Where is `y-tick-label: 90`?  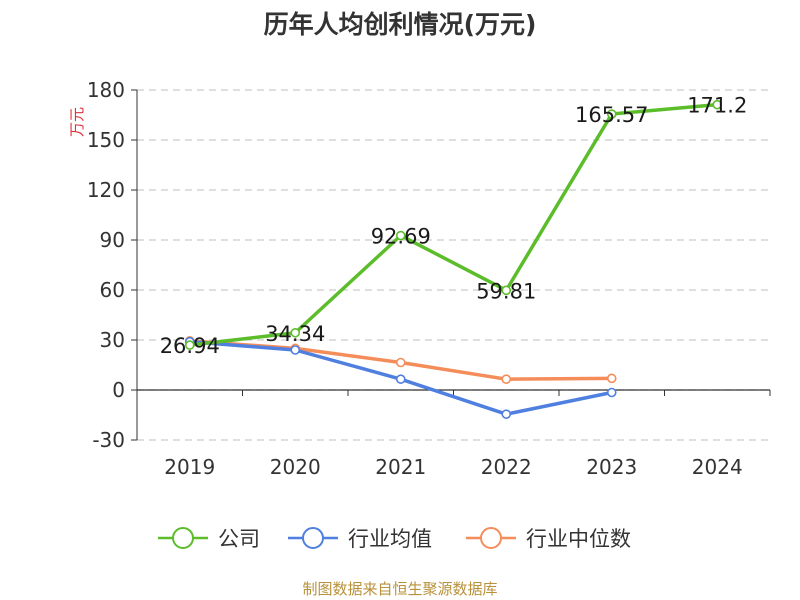 y-tick-label: 90 is located at coordinates (112, 240).